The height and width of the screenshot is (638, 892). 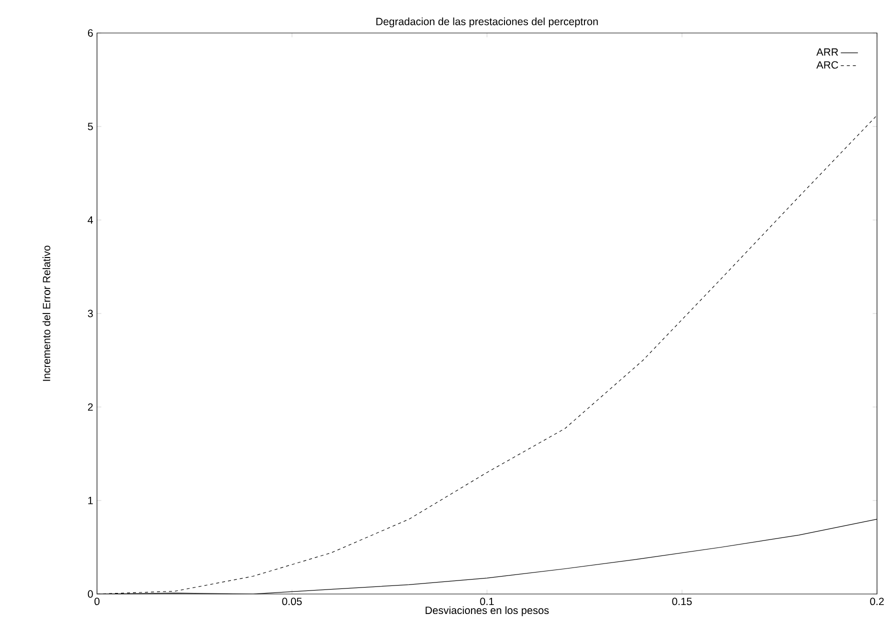 I want to click on y-tick-label: 1, so click(x=90, y=500).